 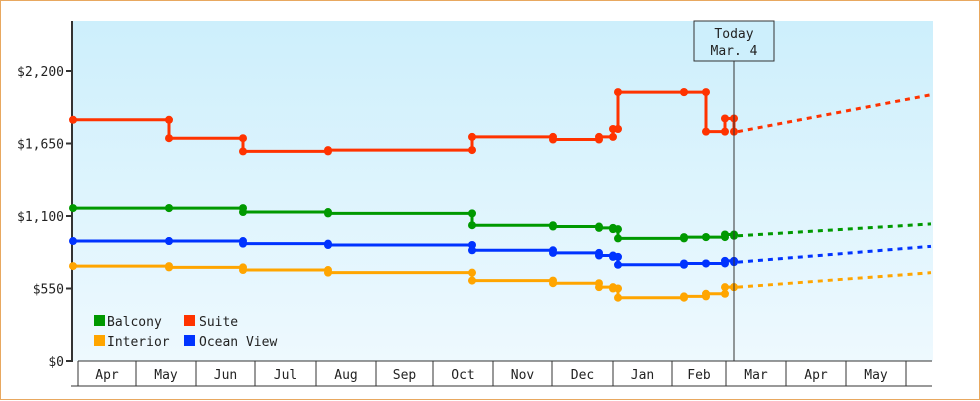 What do you see at coordinates (40, 217) in the screenshot?
I see `y-tick-label: $1,100` at bounding box center [40, 217].